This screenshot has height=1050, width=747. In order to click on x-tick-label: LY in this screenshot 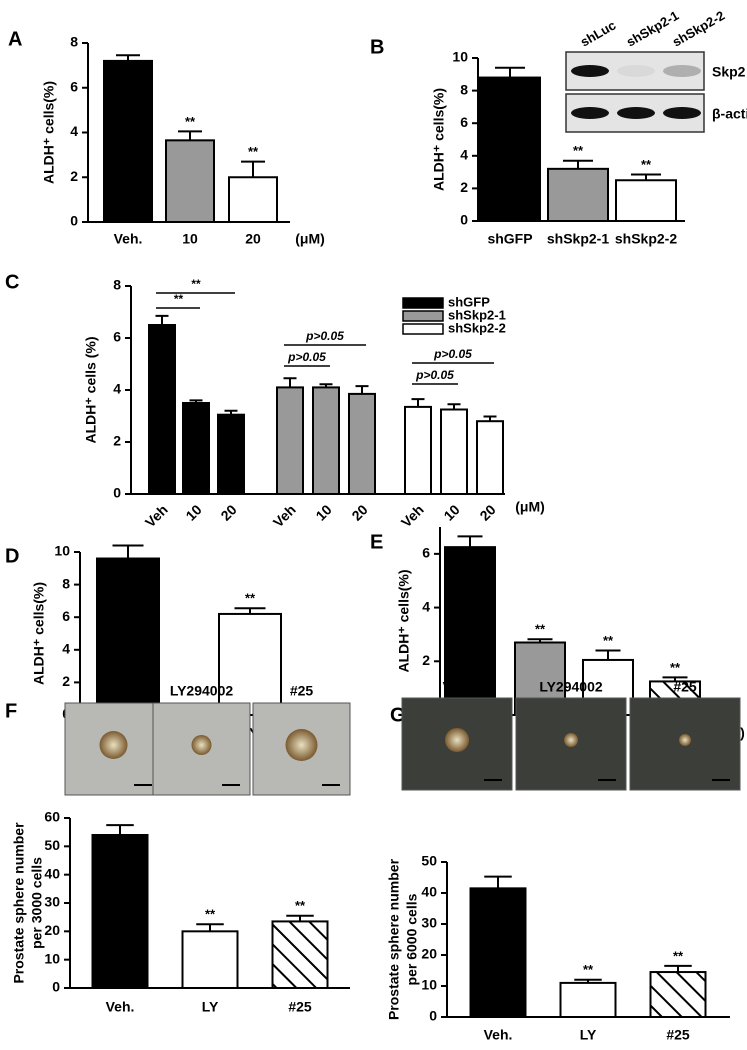, I will do `click(588, 1035)`.